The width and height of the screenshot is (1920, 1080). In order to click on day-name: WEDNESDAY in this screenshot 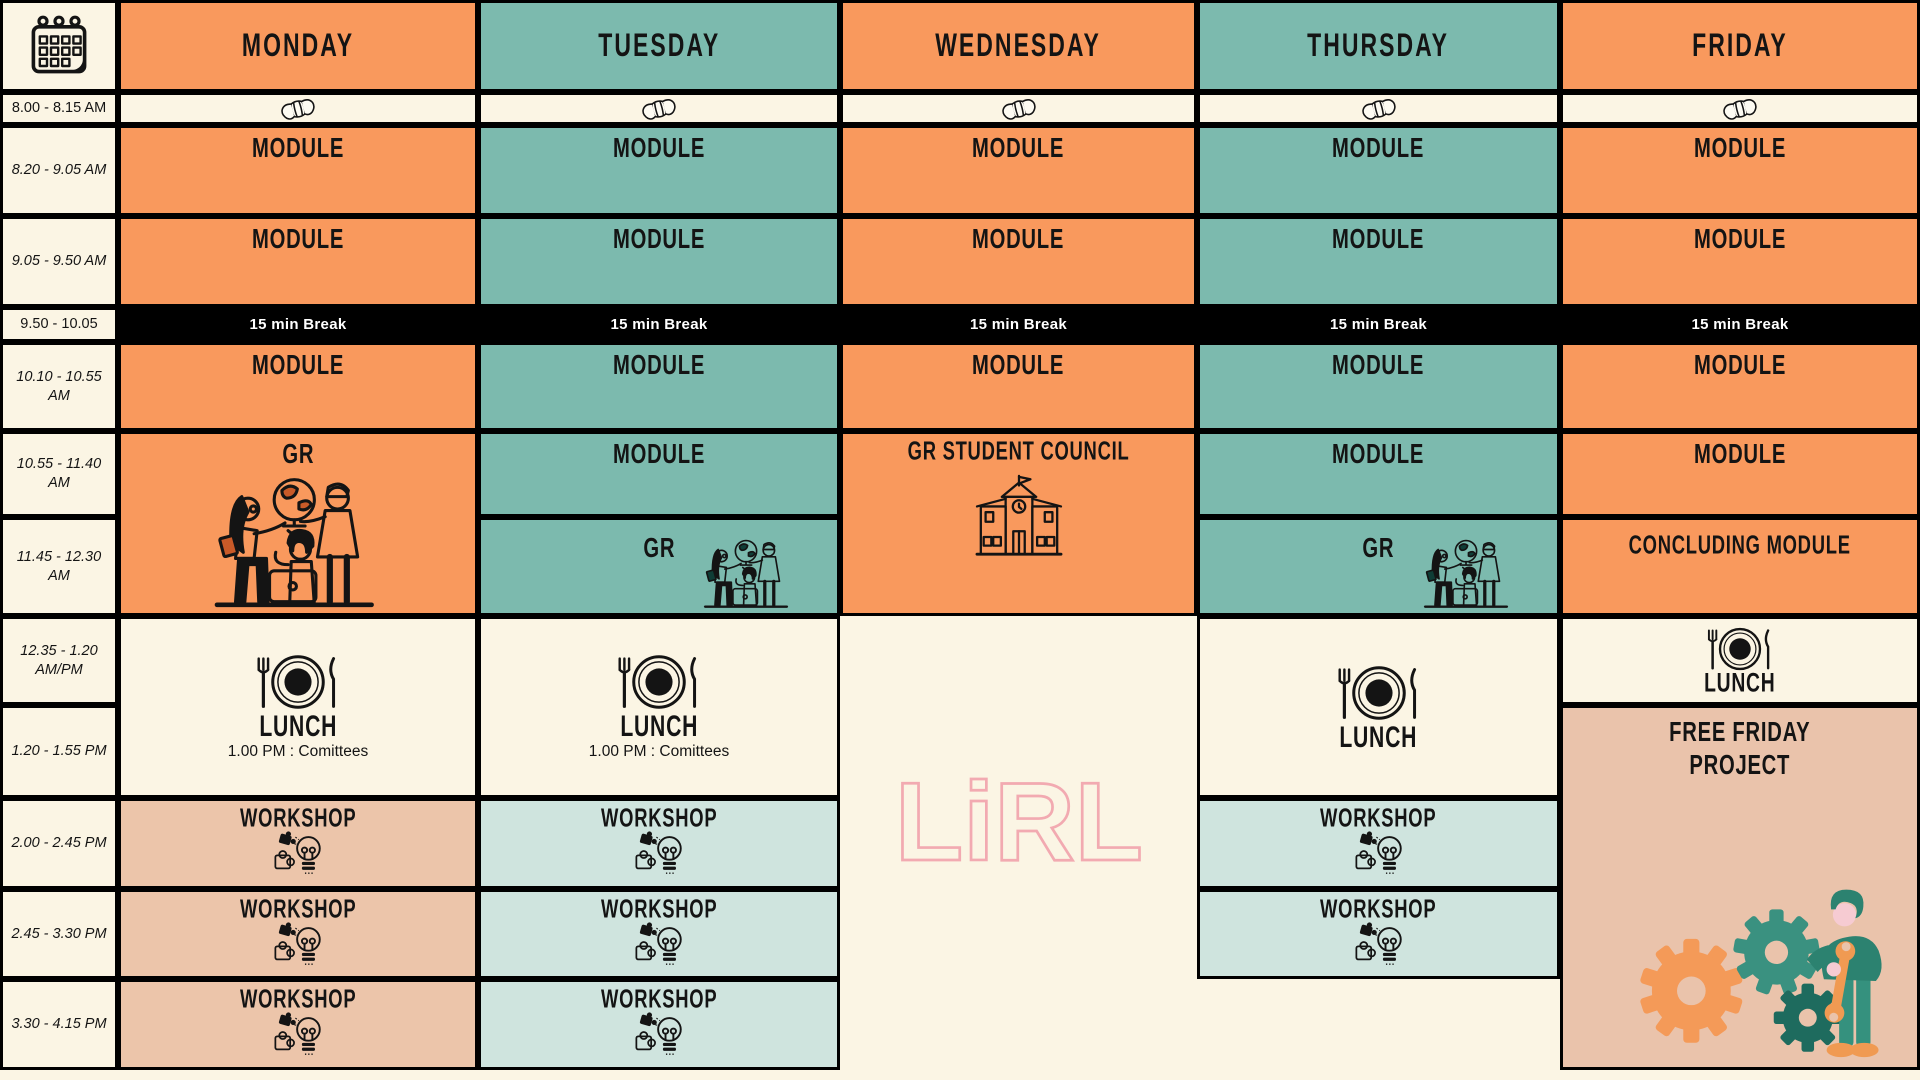, I will do `click(1018, 45)`.